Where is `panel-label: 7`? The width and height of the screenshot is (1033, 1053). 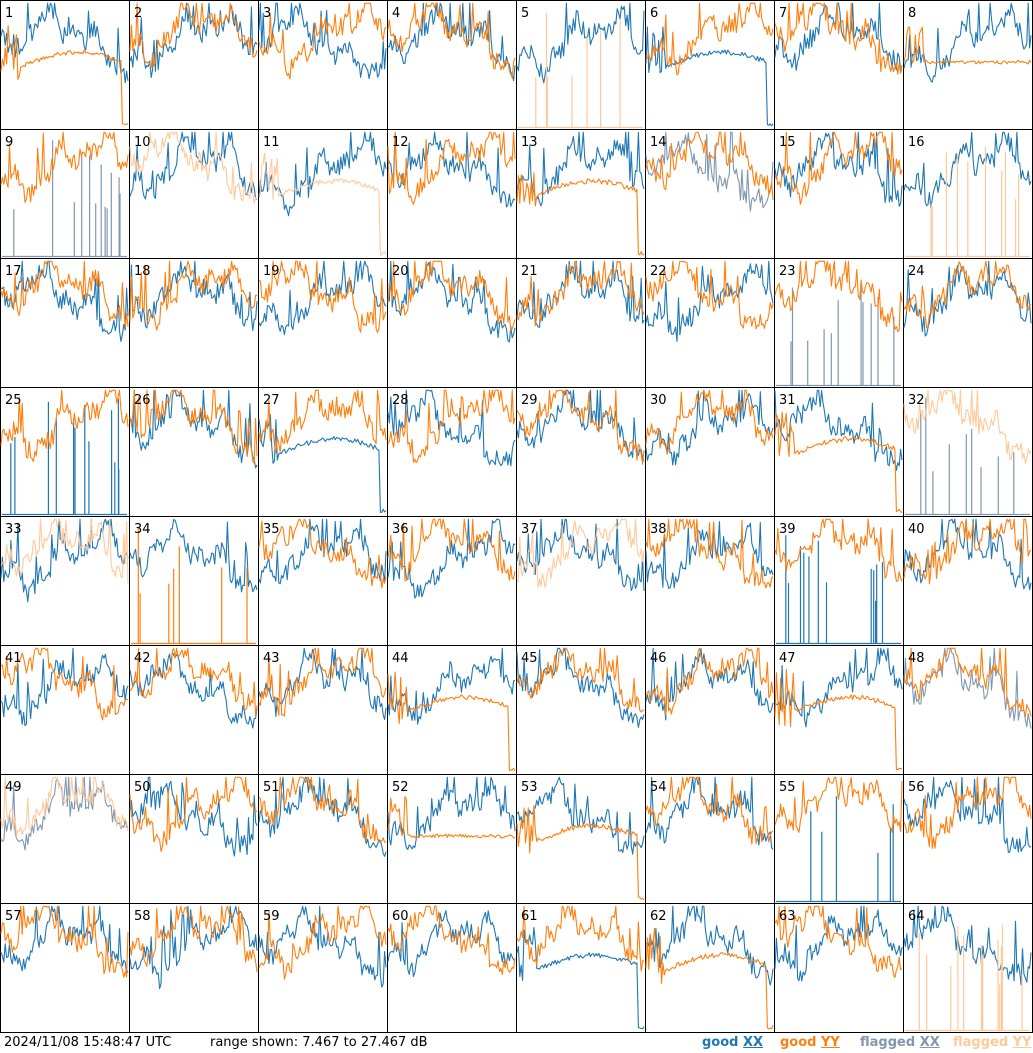
panel-label: 7 is located at coordinates (783, 13).